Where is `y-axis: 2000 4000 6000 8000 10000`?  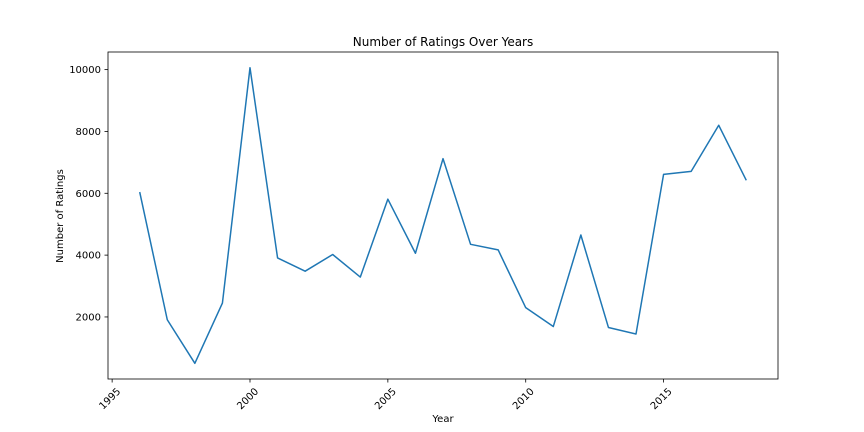
y-axis: 2000 4000 6000 8000 10000 is located at coordinates (88, 194).